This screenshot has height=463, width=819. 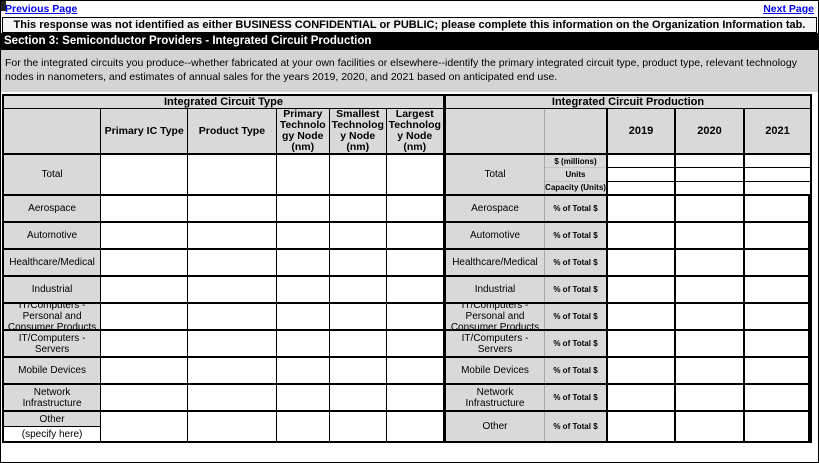 I want to click on it-servers-primary-ic-type-input, so click(x=145, y=343).